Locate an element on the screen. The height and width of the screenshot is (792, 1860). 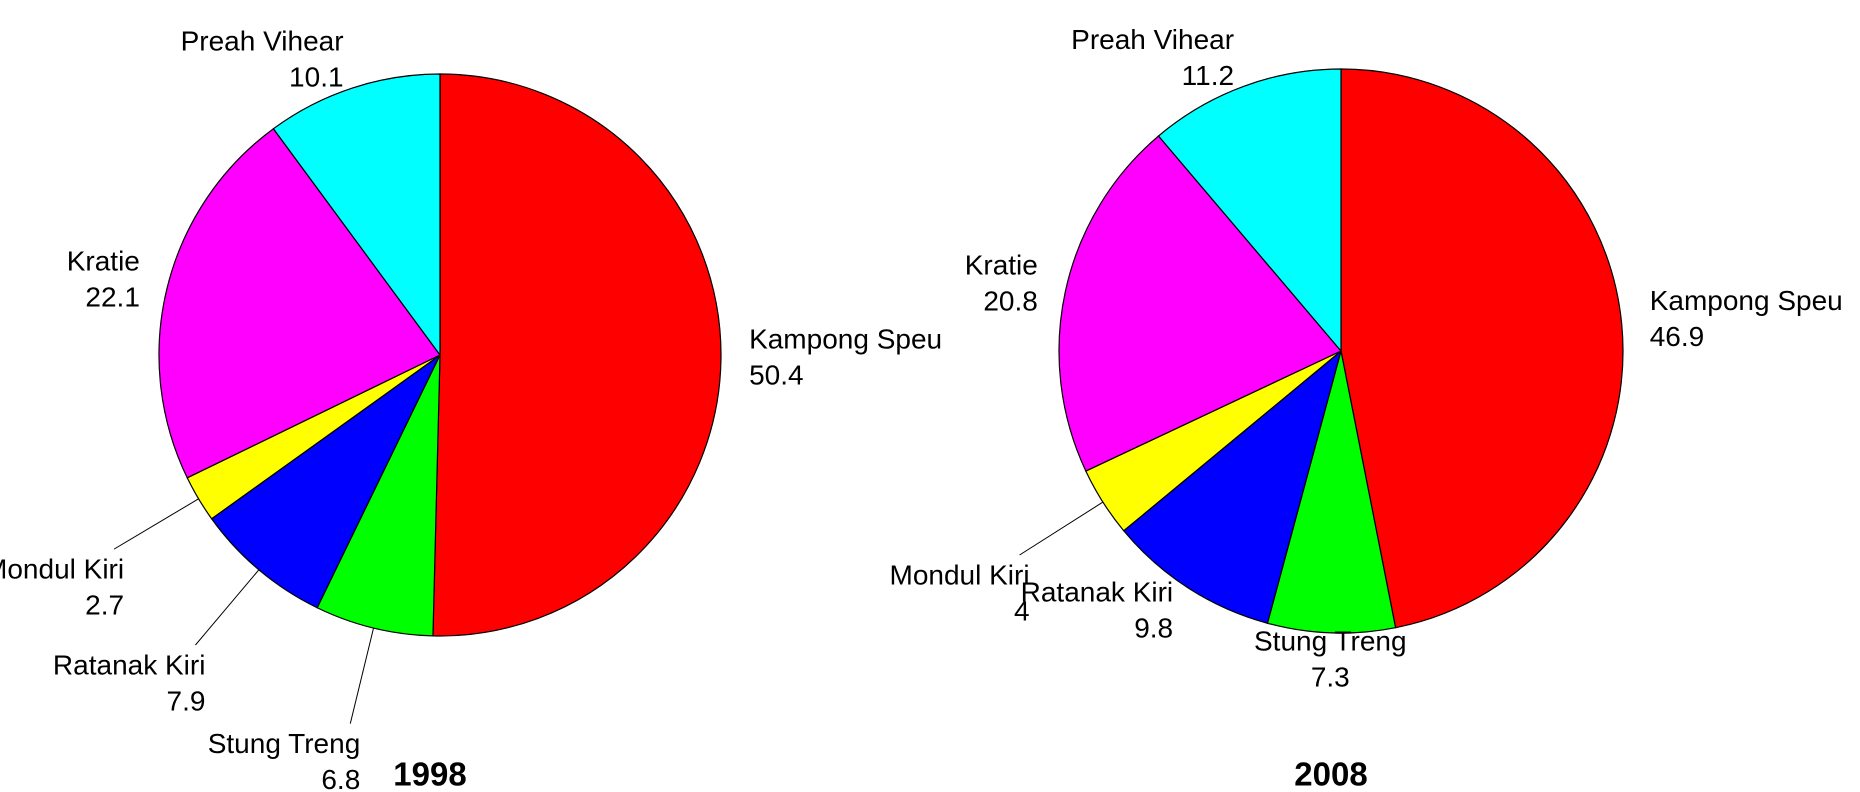
slice-value: 9.8 is located at coordinates (1153, 627).